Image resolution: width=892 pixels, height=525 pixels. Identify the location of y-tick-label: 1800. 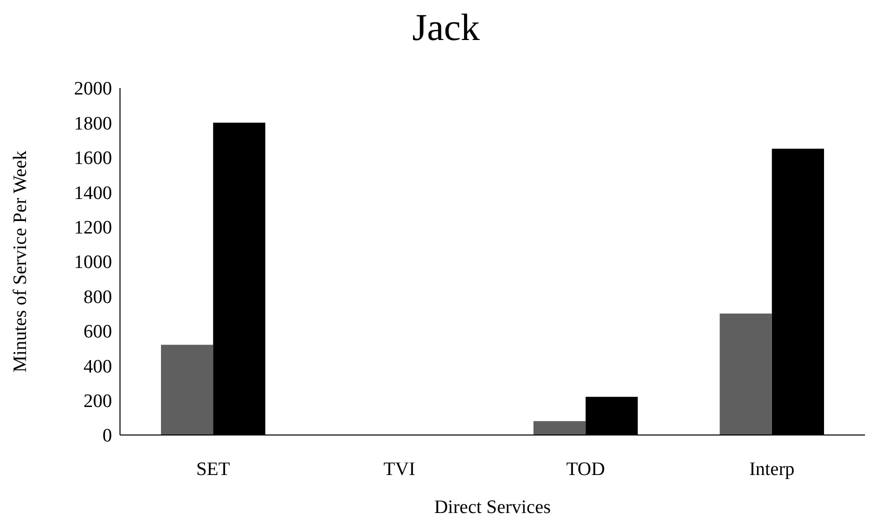
(93, 123).